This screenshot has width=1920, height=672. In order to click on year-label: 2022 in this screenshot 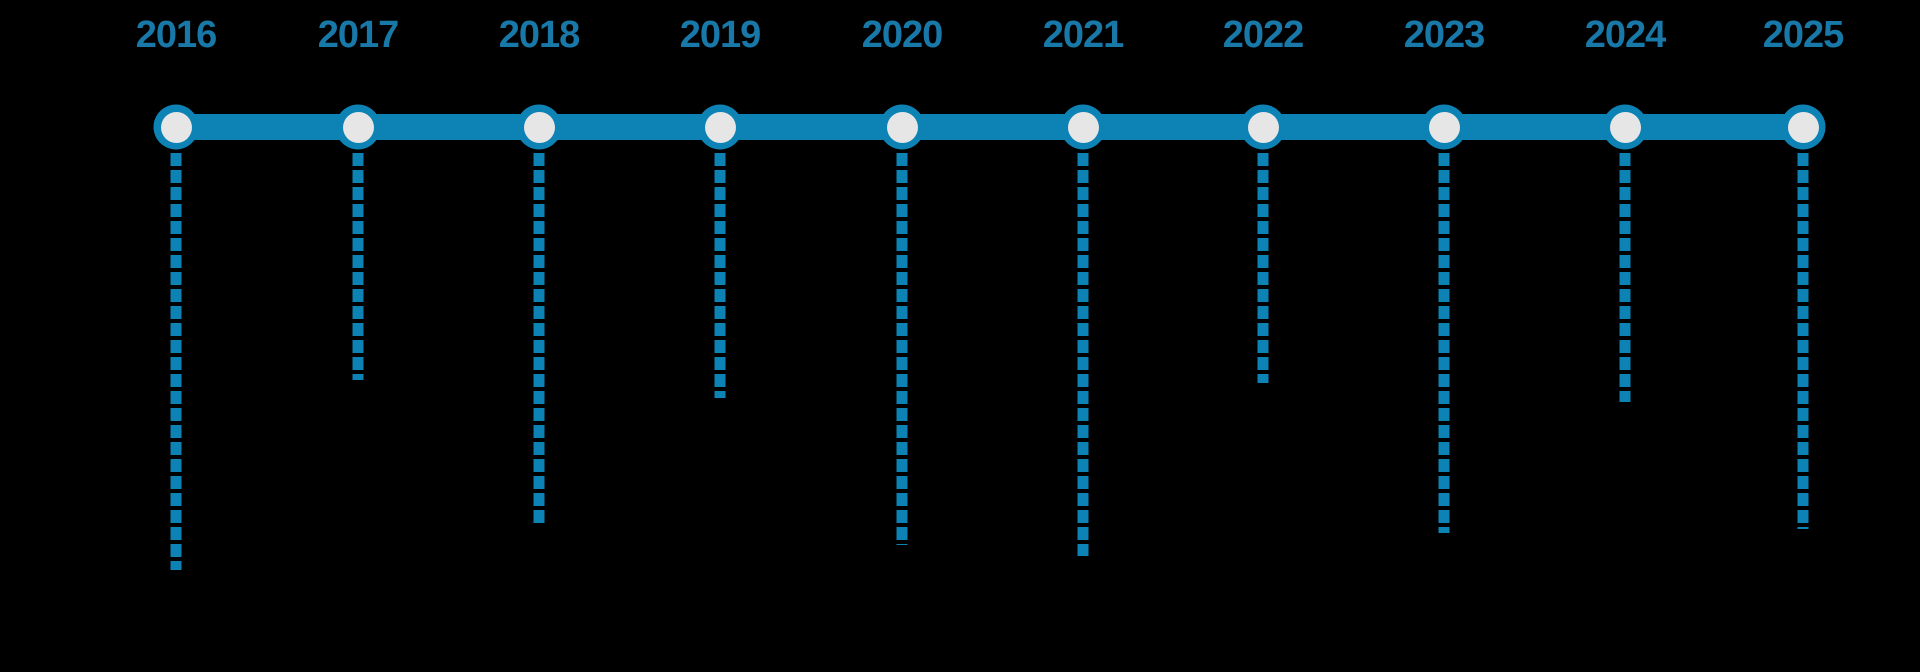, I will do `click(1263, 35)`.